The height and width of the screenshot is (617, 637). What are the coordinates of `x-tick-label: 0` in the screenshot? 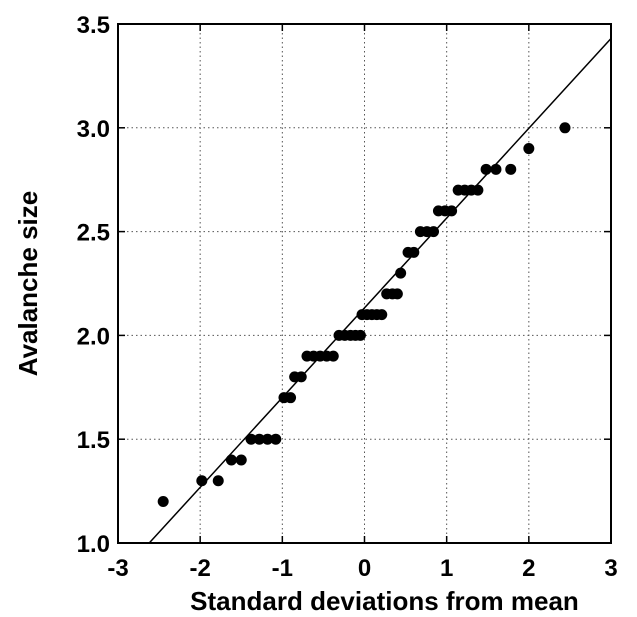 It's located at (364, 568).